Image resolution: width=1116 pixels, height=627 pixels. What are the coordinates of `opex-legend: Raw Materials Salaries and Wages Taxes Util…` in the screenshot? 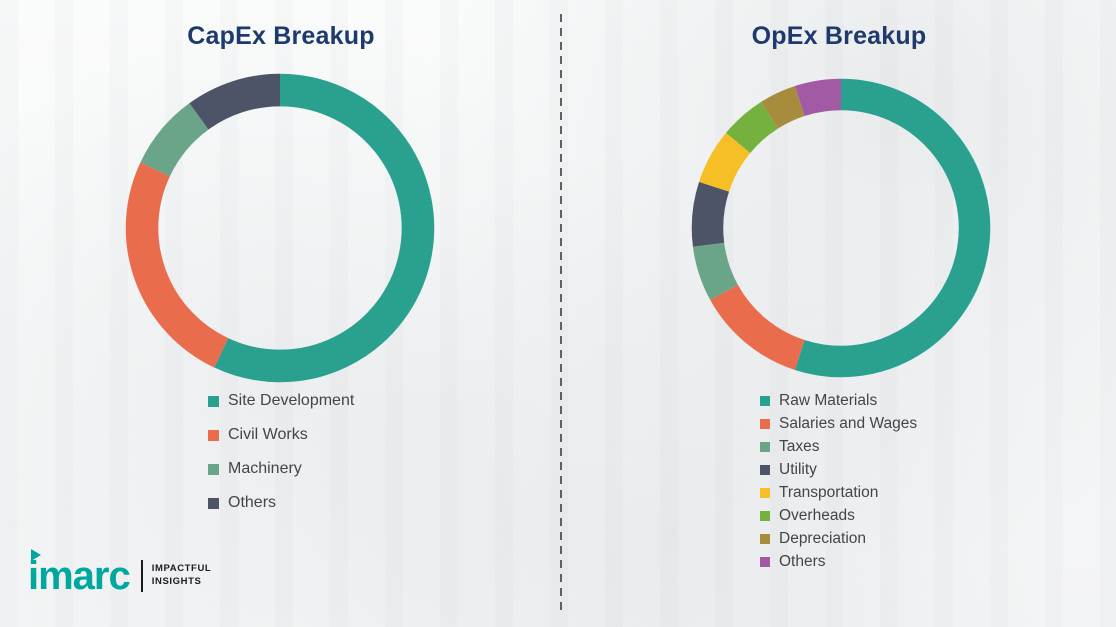 It's located at (838, 481).